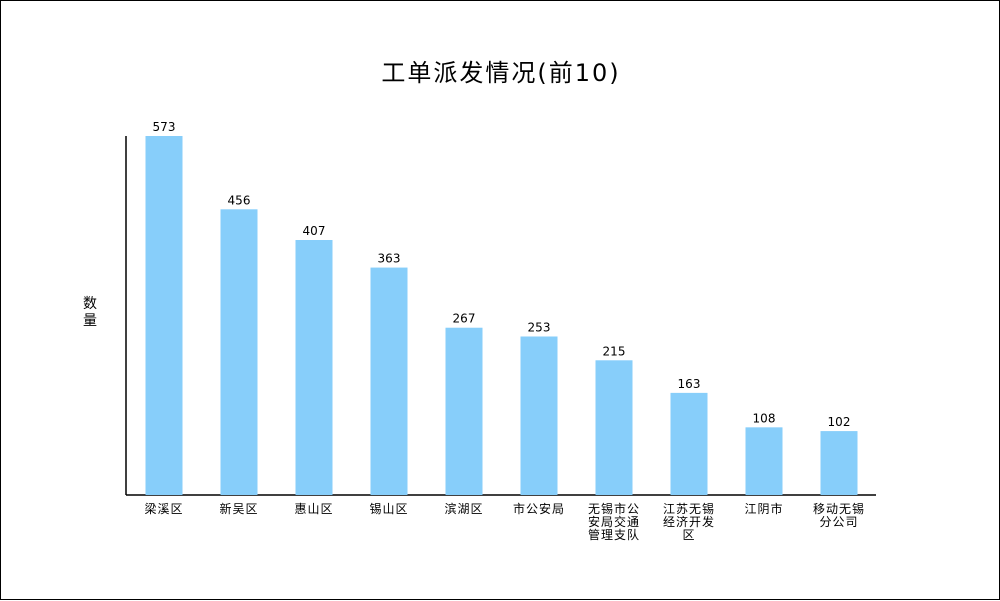 This screenshot has height=601, width=1000. I want to click on x-tick-label: 新吴区, so click(238, 508).